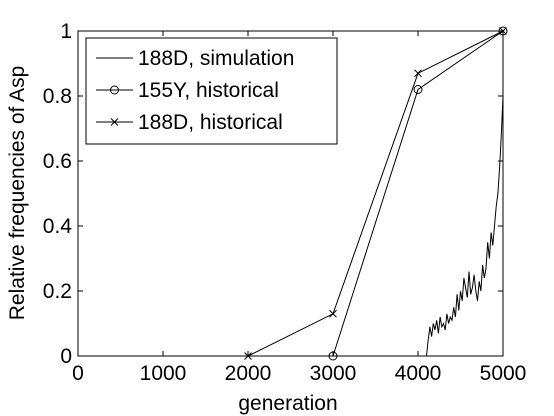 The image size is (554, 416). I want to click on y-tick-label: 1, so click(66, 31).